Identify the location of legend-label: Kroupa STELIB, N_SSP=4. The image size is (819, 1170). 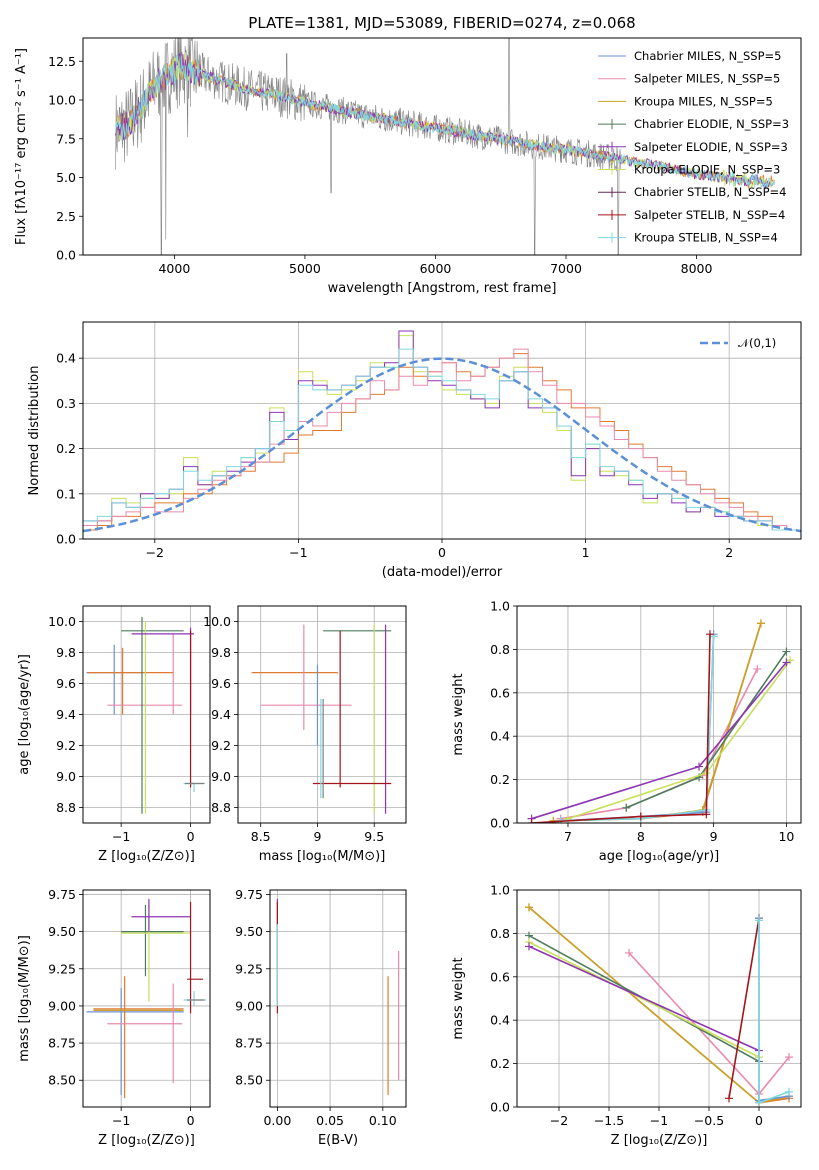
(706, 238).